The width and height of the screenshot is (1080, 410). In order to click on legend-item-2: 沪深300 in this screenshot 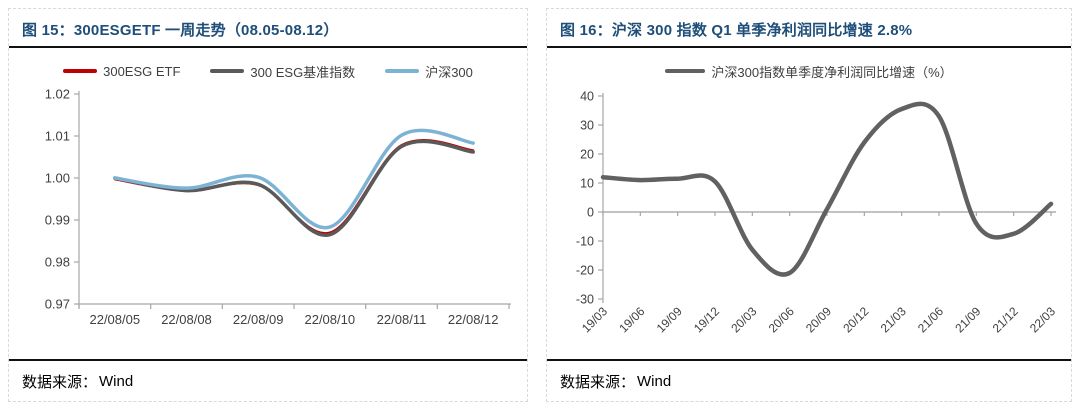, I will do `click(429, 71)`.